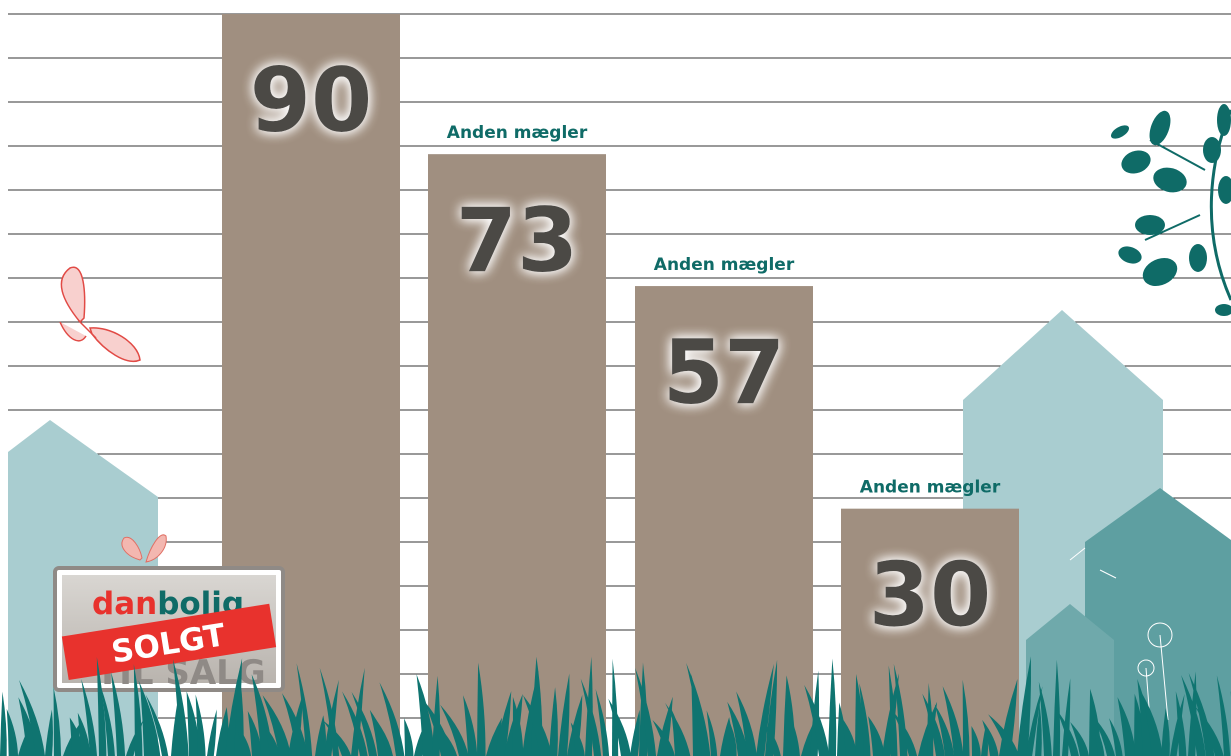 Image resolution: width=1231 pixels, height=756 pixels. Describe the element at coordinates (1170, 210) in the screenshot. I see `plant-illustration` at that location.